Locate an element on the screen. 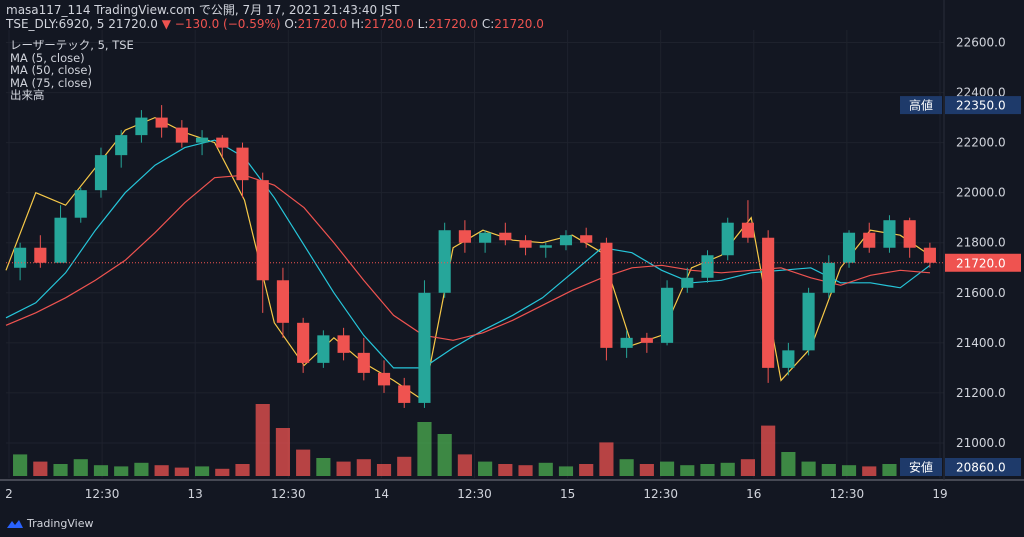 This screenshot has height=537, width=1024. high-label: H: is located at coordinates (358, 24).